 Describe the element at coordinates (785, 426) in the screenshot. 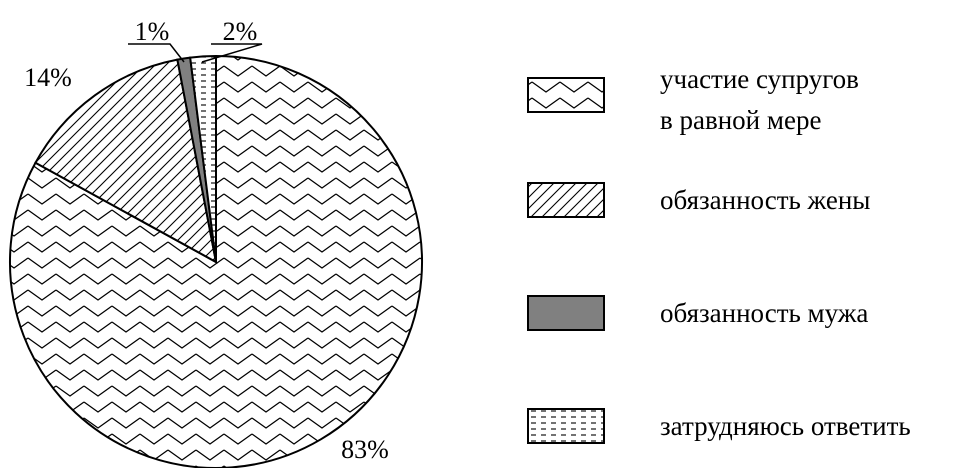

I see `legend-label: затрудняюсь ответить` at that location.